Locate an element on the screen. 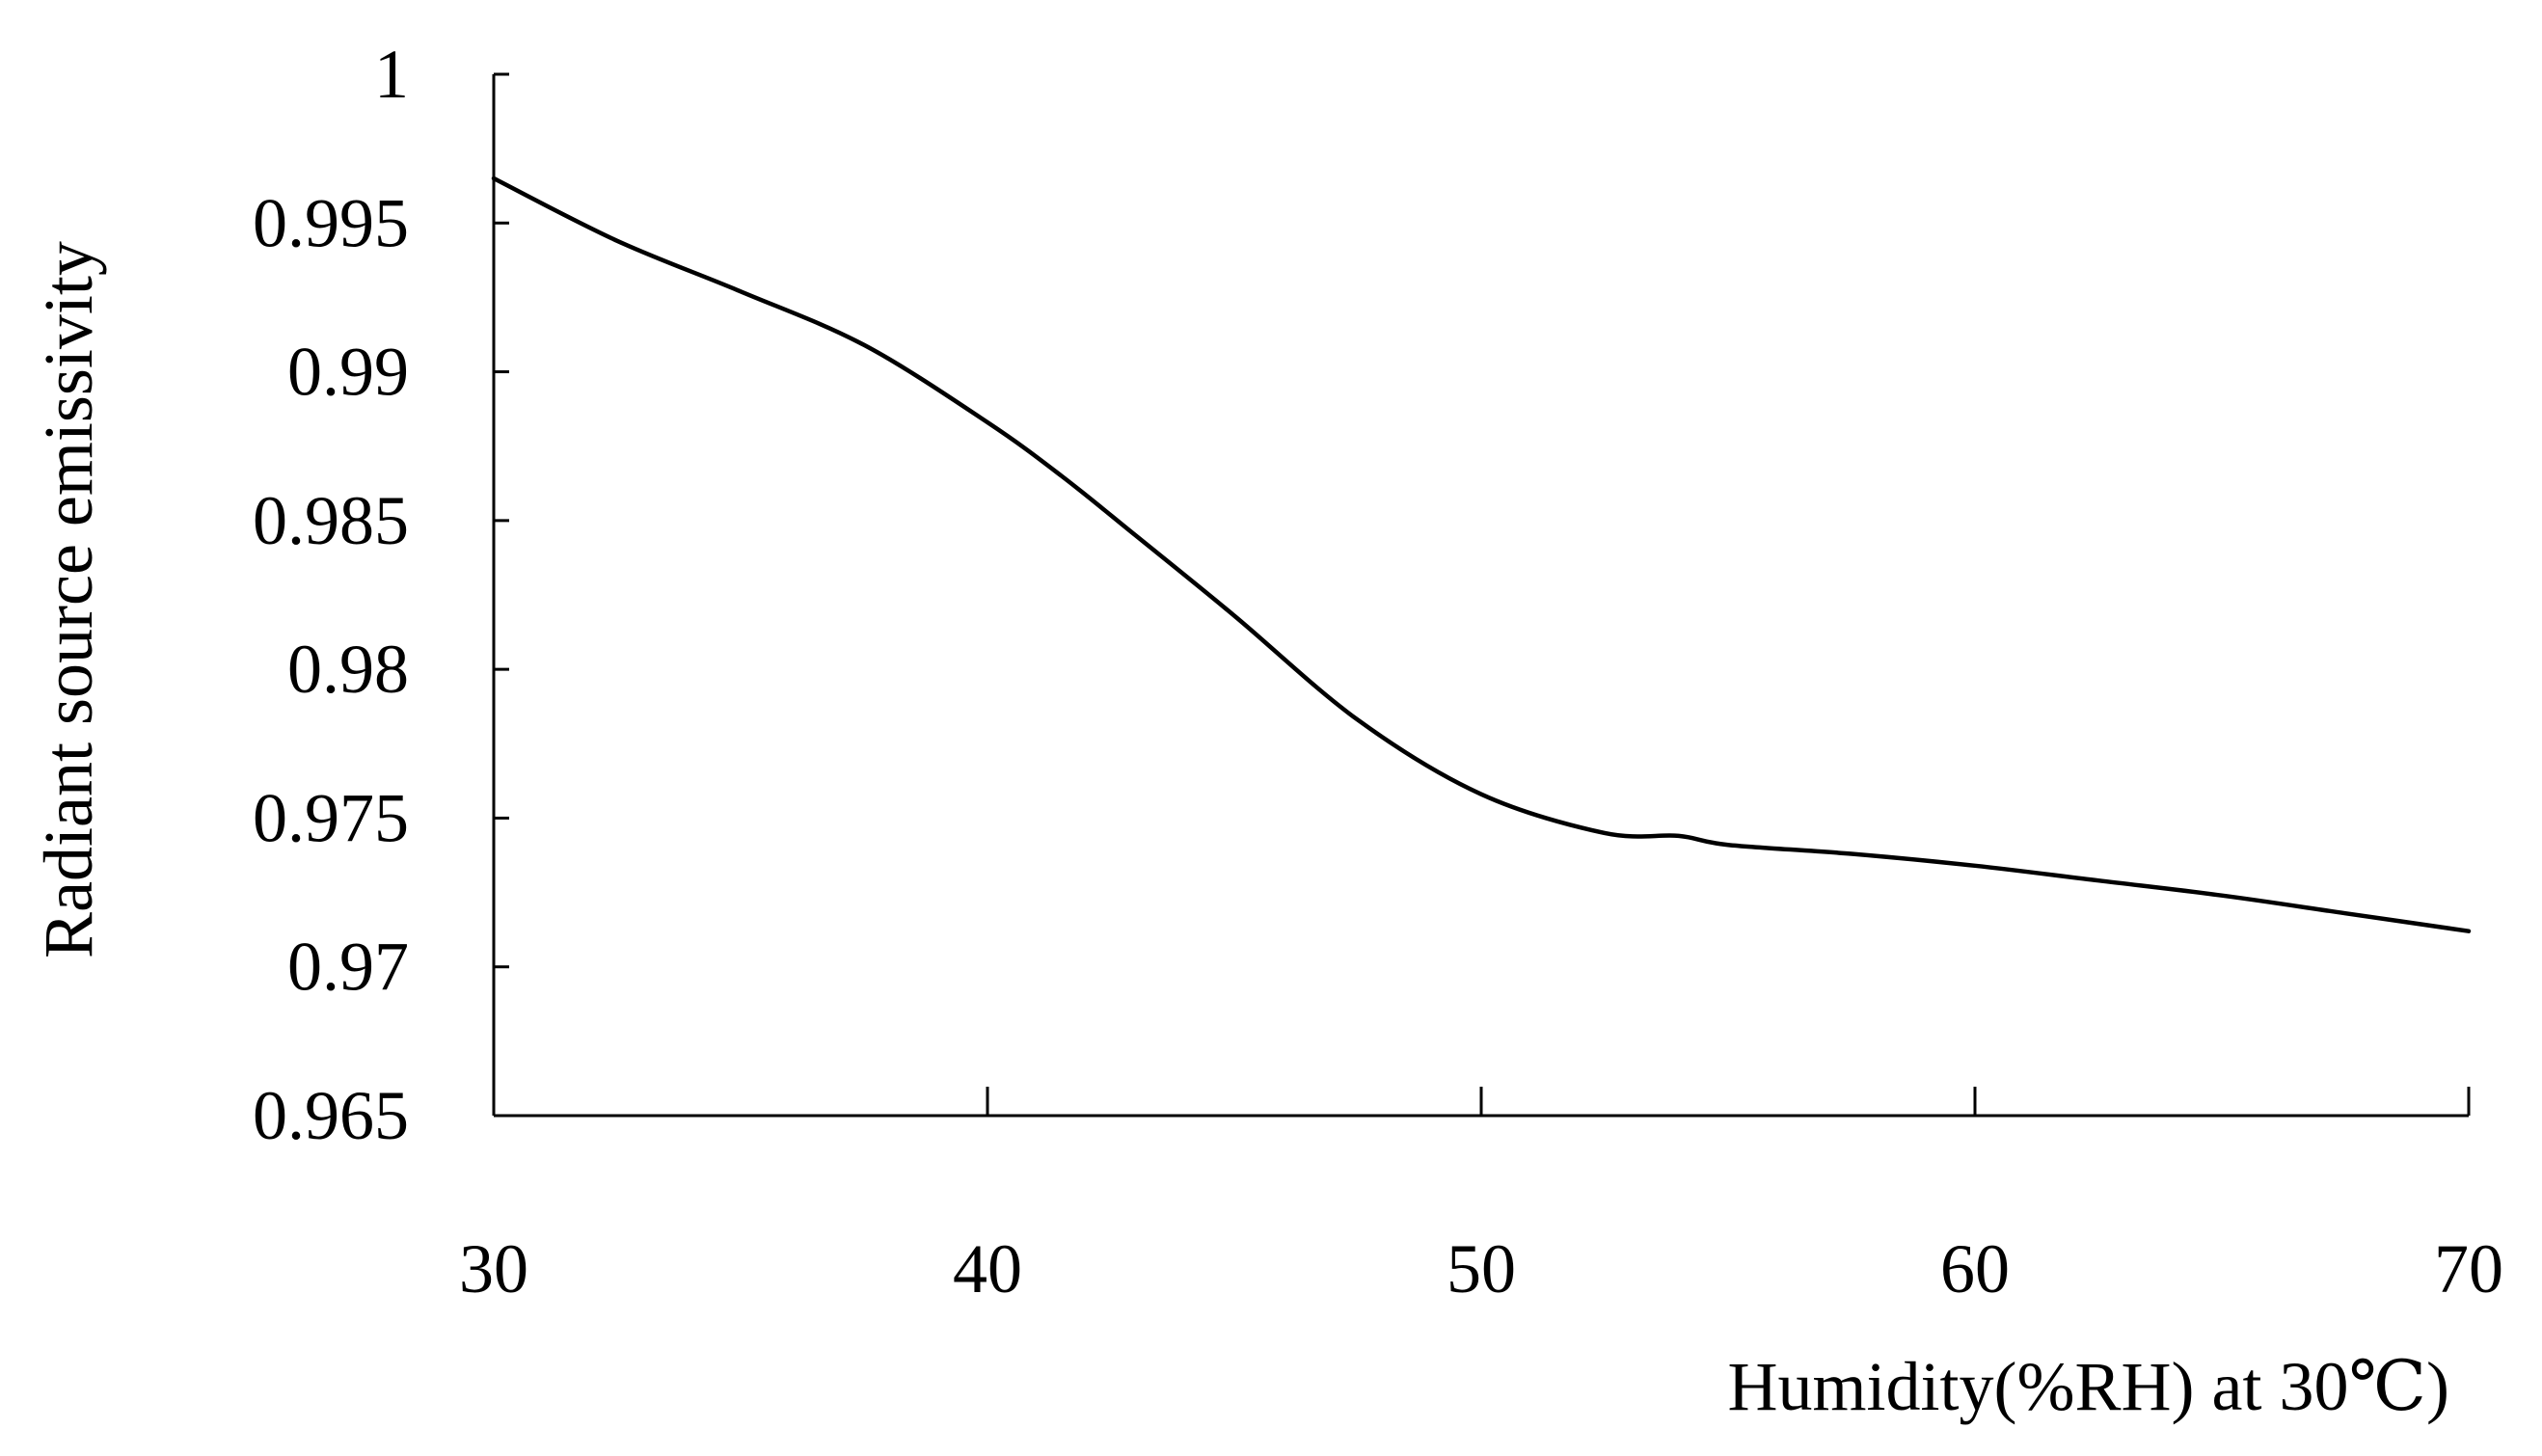 The width and height of the screenshot is (2542, 1456). y-tick-label: 0.98 is located at coordinates (348, 669).